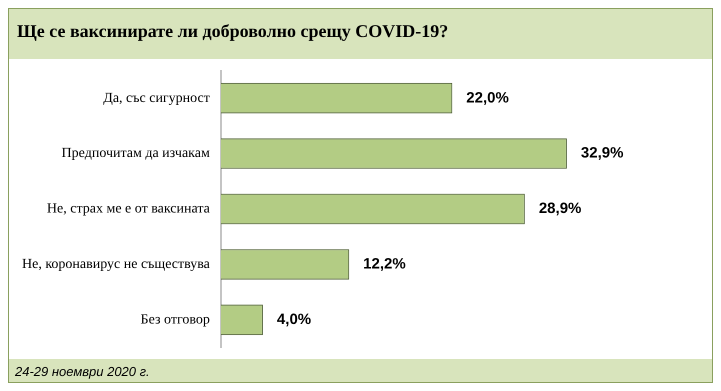  I want to click on data-label: 28,9%, so click(560, 209).